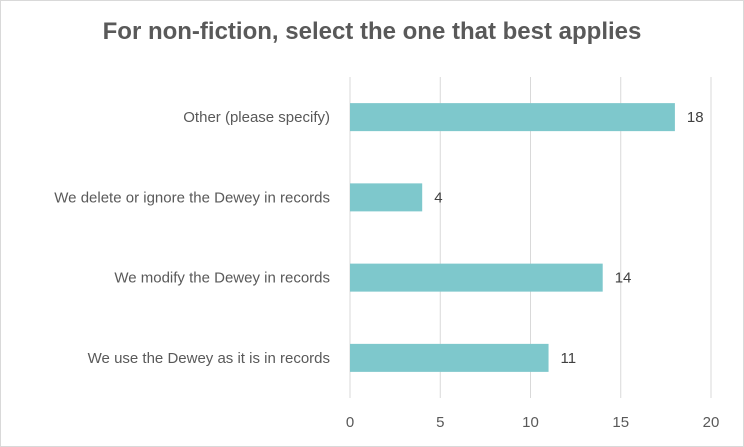  Describe the element at coordinates (530, 422) in the screenshot. I see `x-tick-label: 10` at that location.